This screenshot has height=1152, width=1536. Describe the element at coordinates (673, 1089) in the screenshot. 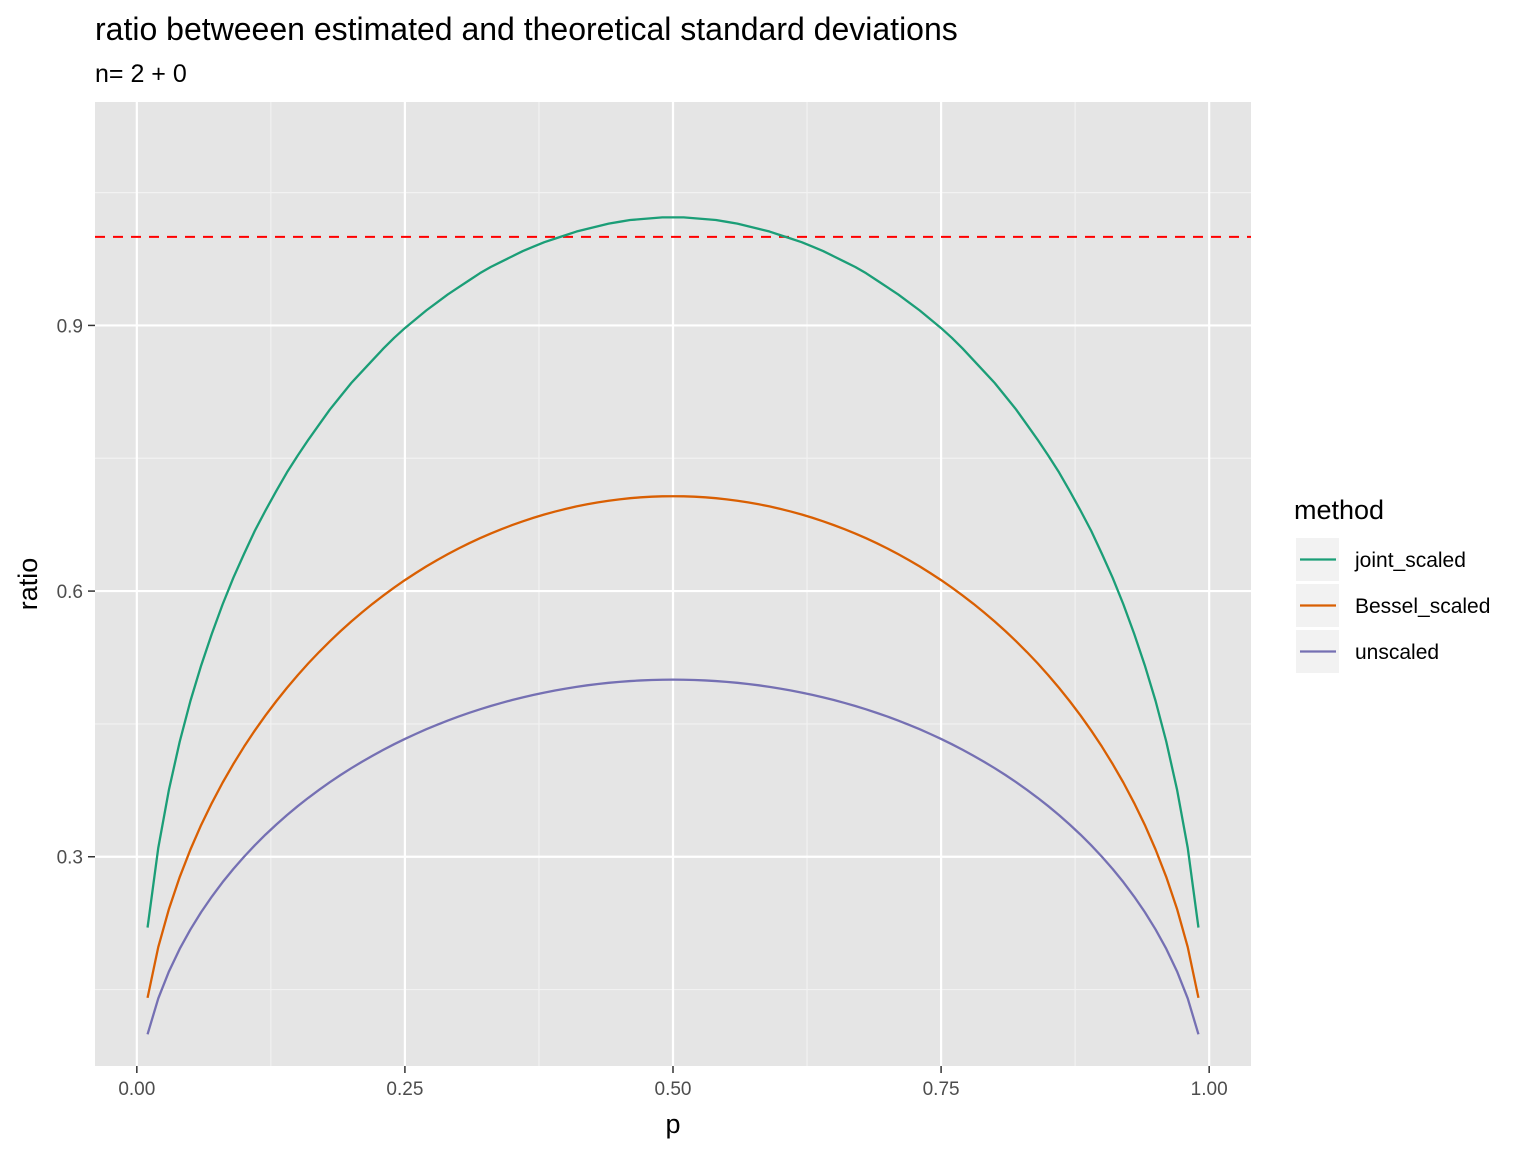

I see `x-tick-label: 0.50` at that location.